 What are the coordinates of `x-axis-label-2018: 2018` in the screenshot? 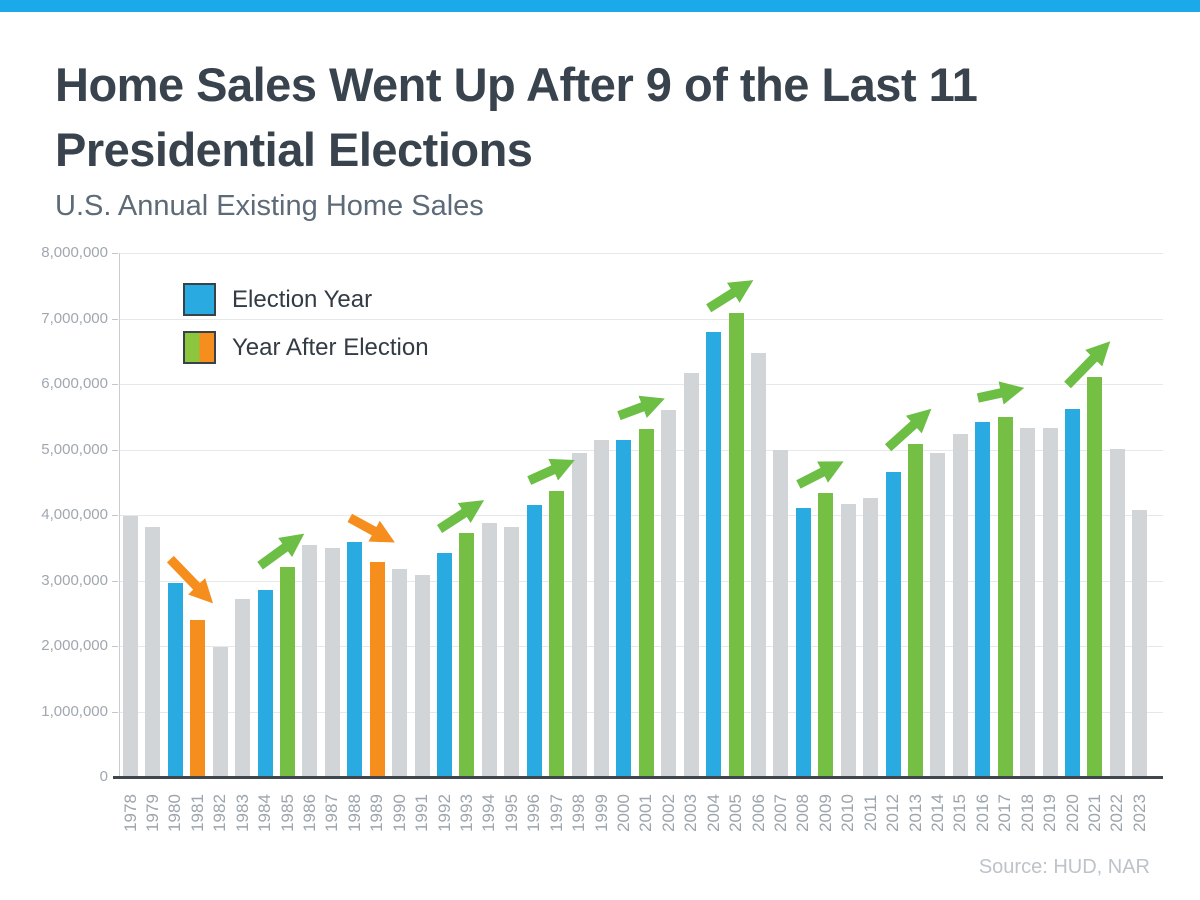 It's located at (1027, 813).